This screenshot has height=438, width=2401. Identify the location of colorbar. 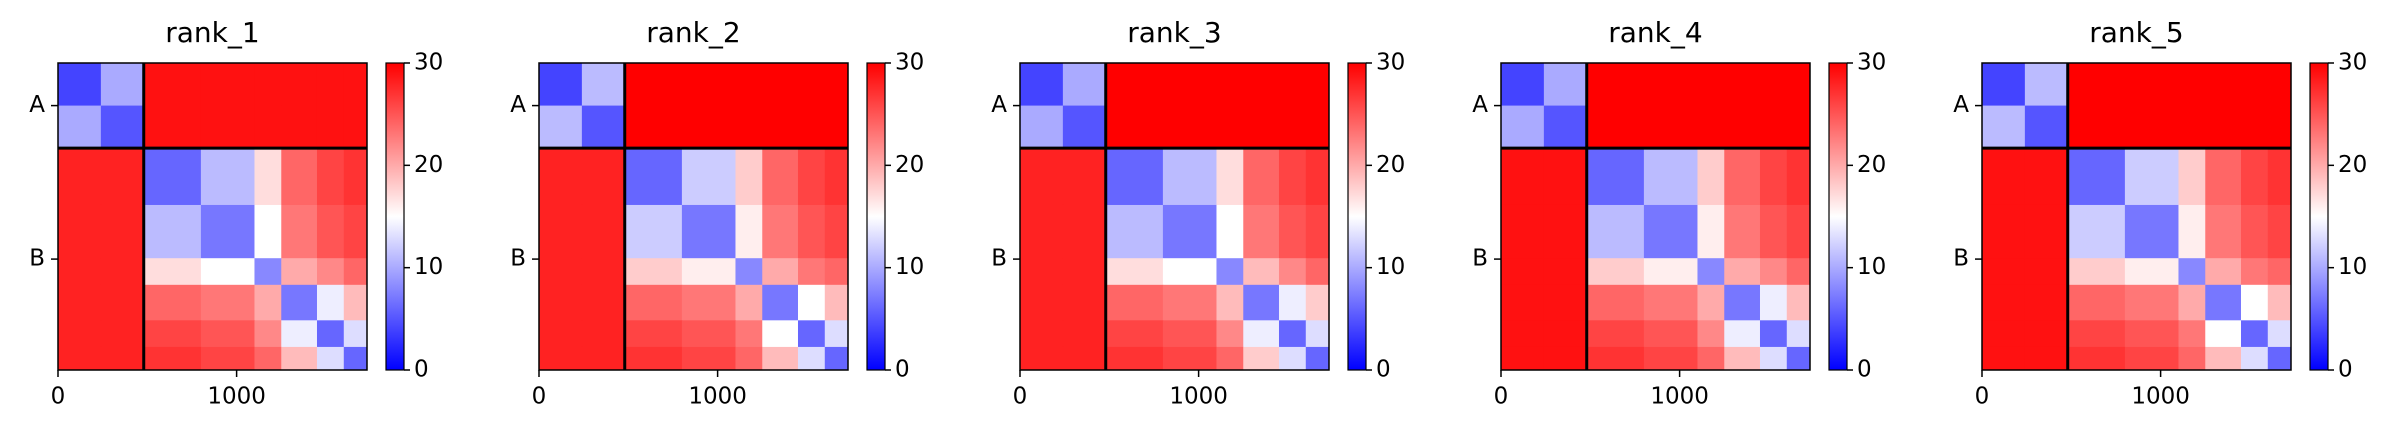
(395, 216).